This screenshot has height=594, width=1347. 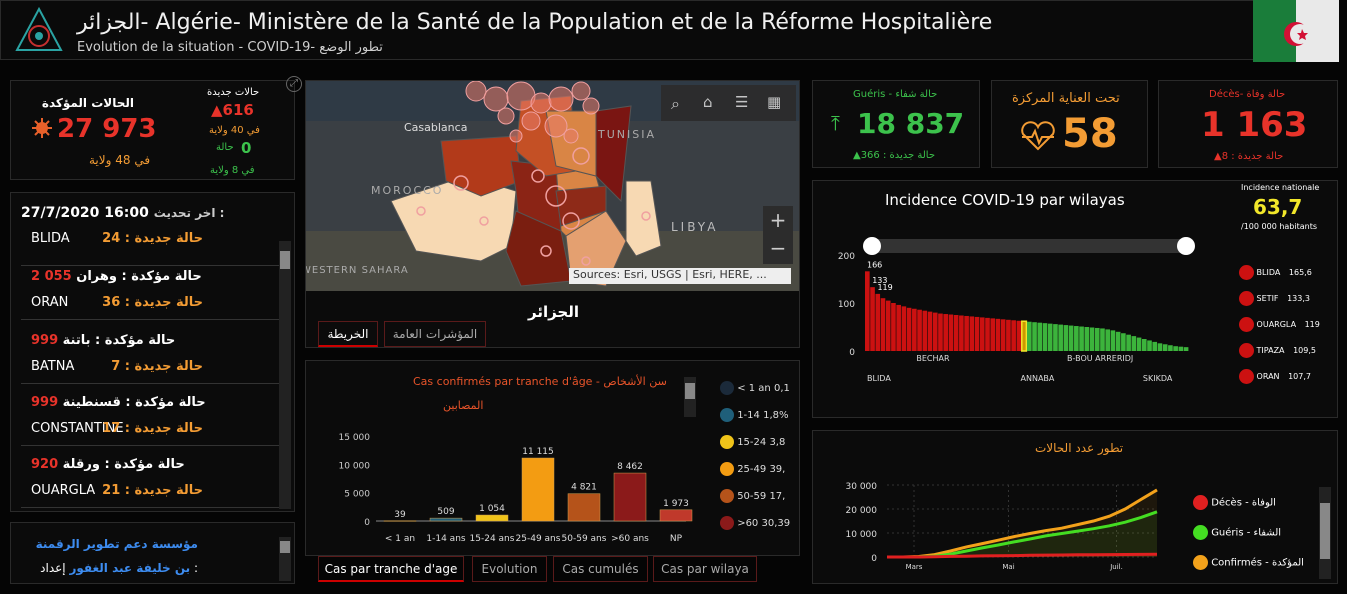 What do you see at coordinates (872, 246) in the screenshot?
I see `range-slider-start-handle` at bounding box center [872, 246].